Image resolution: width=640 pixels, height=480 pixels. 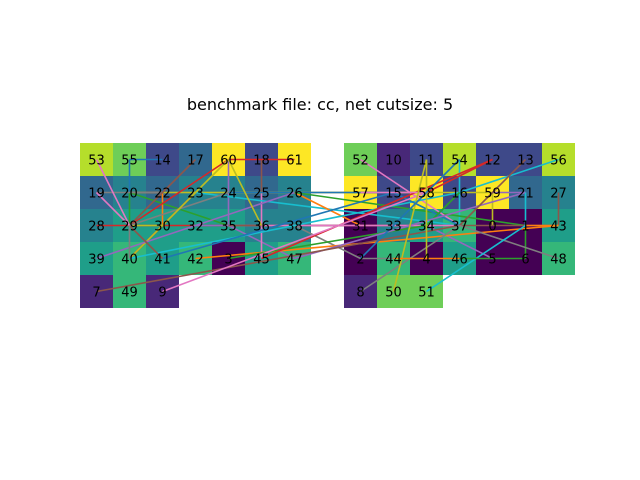 I want to click on cell-label-51: 51, so click(x=426, y=293).